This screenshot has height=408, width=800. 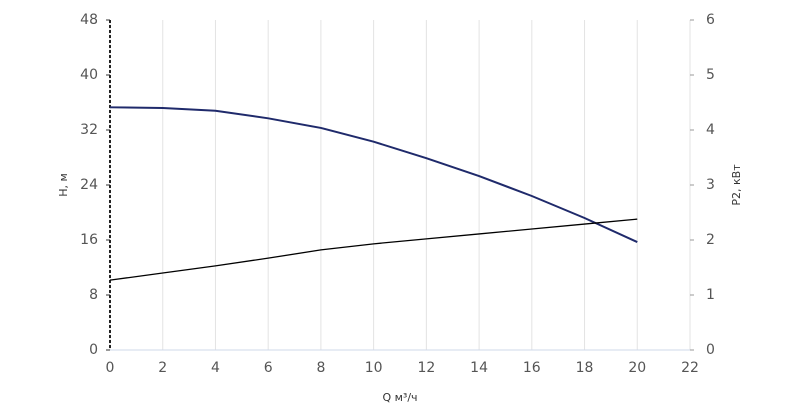 I want to click on y-tick-label: 8, so click(x=93, y=295).